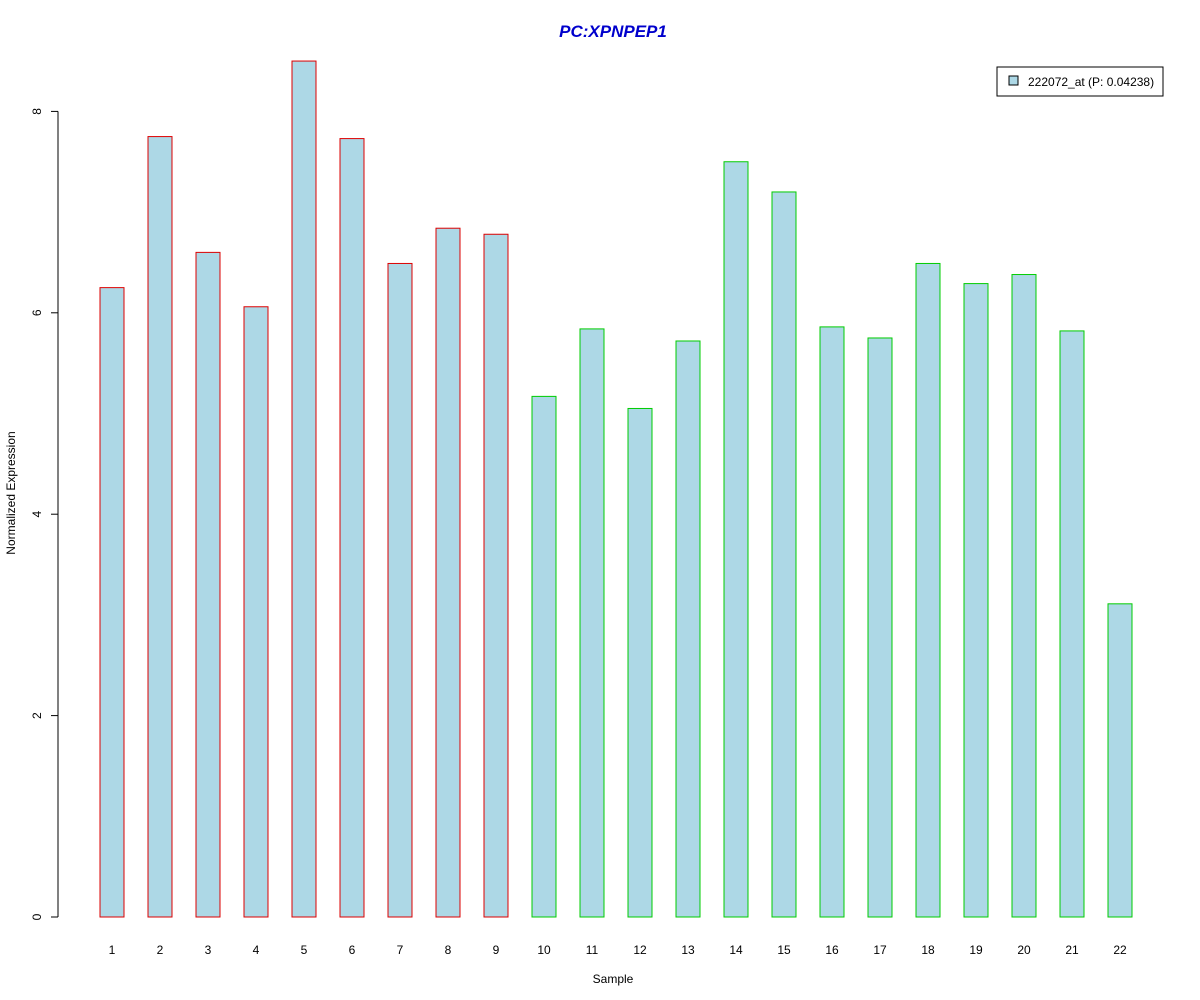  I want to click on x-tick-label: 8, so click(448, 950).